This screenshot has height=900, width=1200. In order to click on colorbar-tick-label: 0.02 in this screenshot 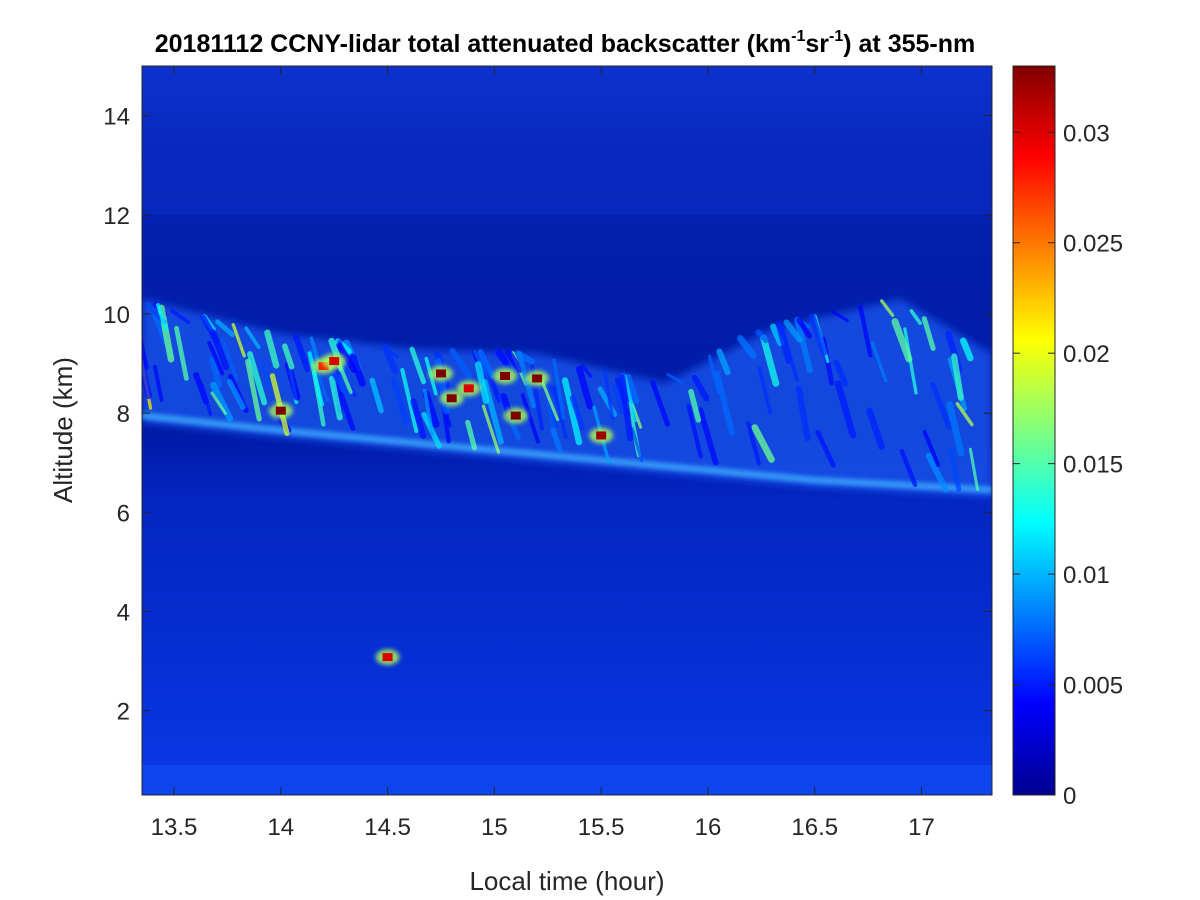, I will do `click(1086, 354)`.